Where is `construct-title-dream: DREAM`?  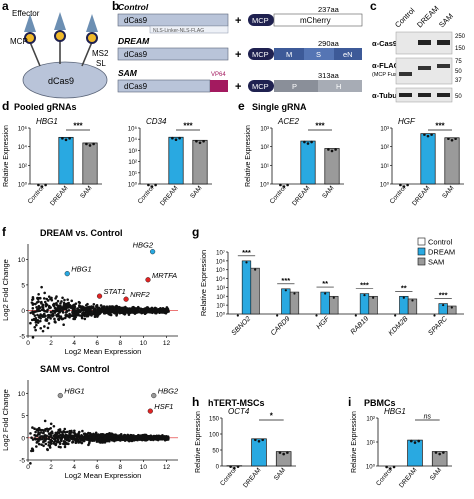
construct-title-dream: DREAM is located at coordinates (134, 41).